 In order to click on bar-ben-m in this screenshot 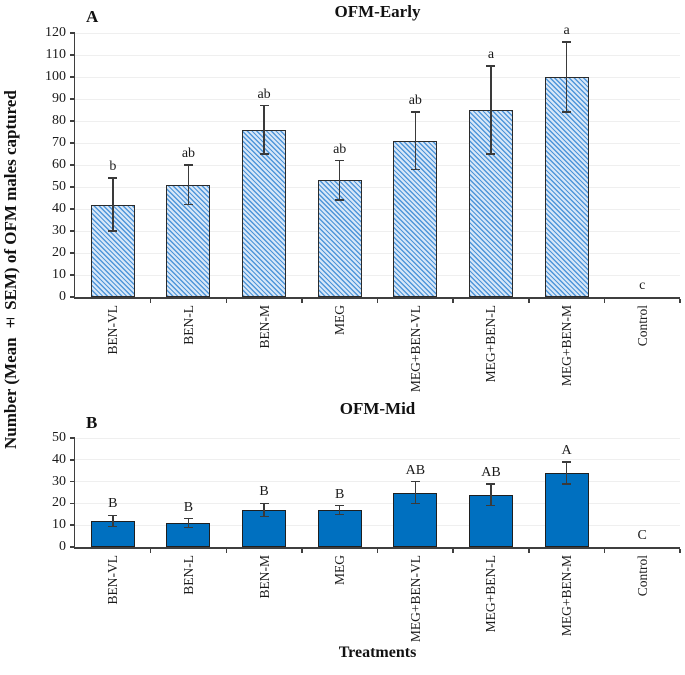, I will do `click(264, 213)`.